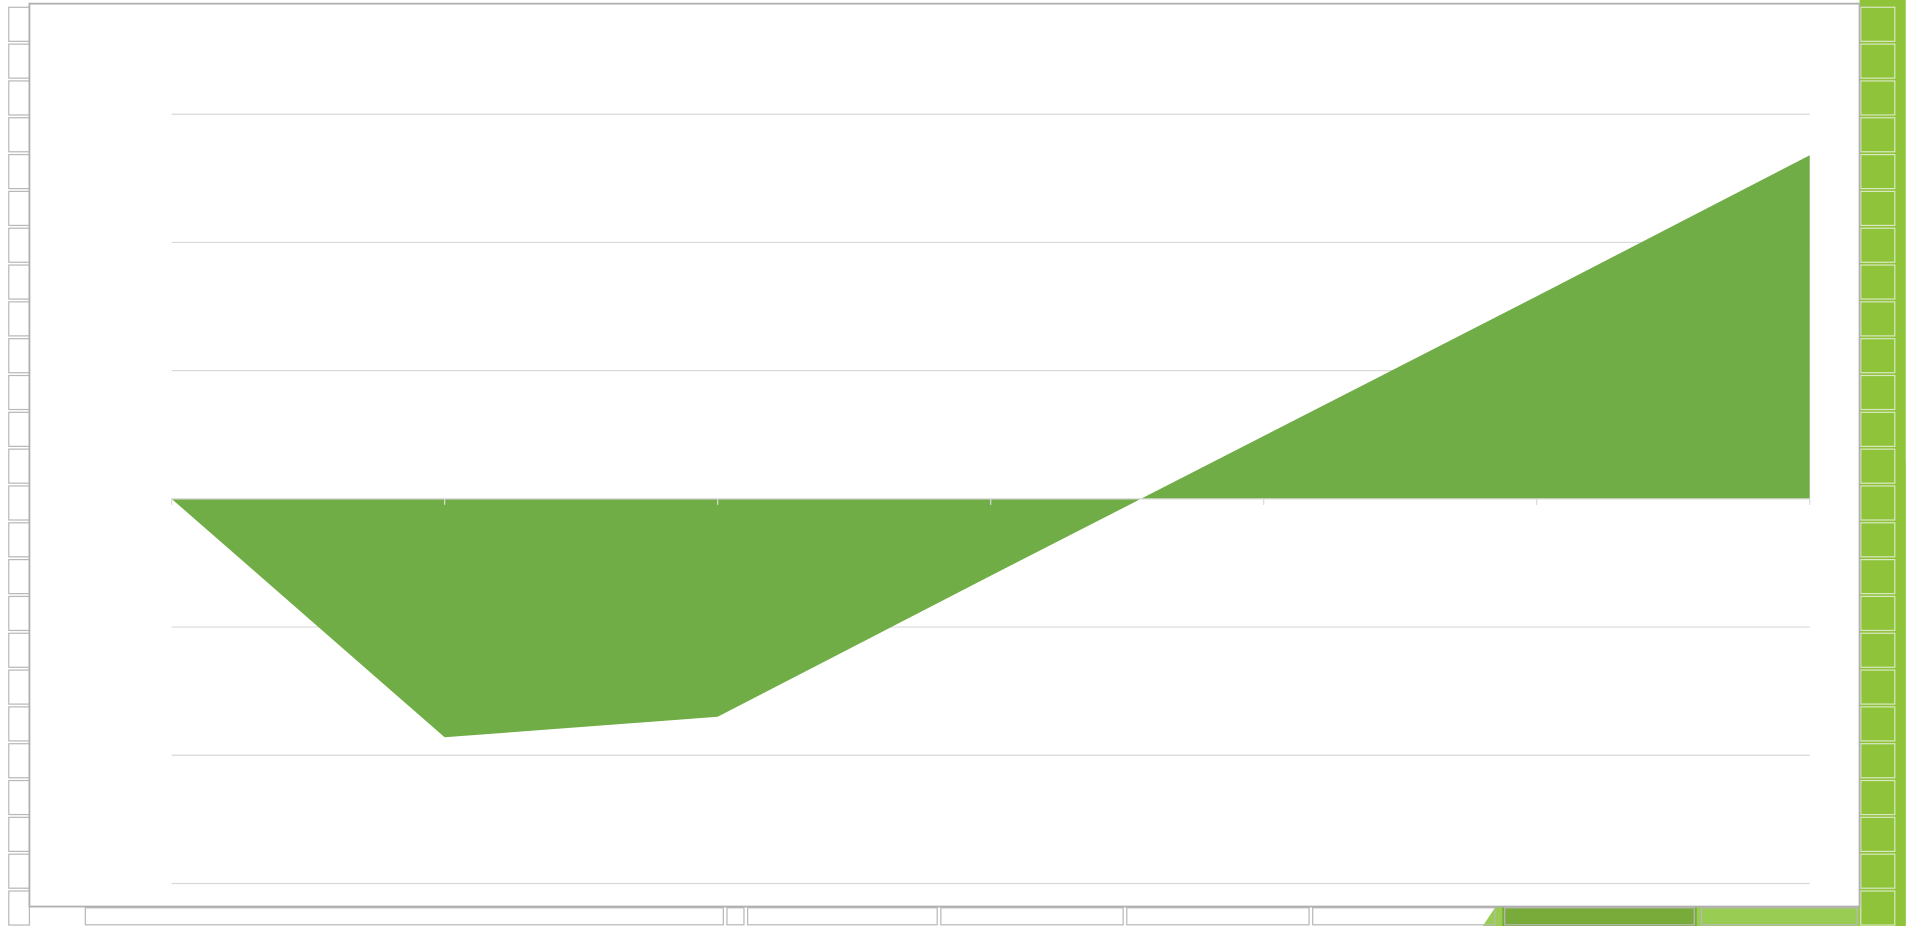  I want to click on column-cells, so click(971, 916).